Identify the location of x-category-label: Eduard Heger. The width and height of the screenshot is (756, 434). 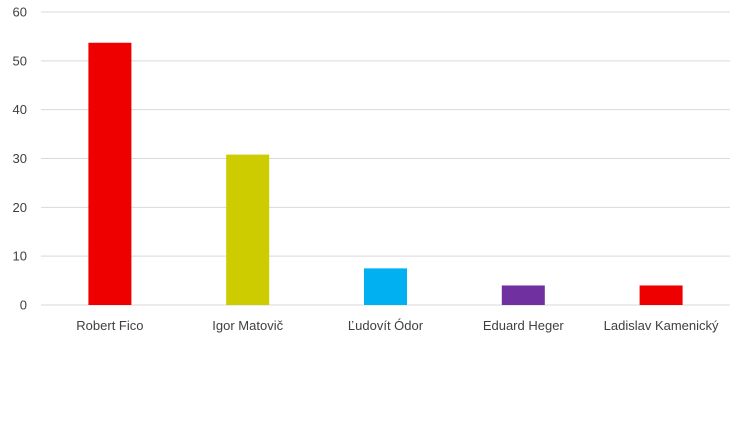
(524, 325).